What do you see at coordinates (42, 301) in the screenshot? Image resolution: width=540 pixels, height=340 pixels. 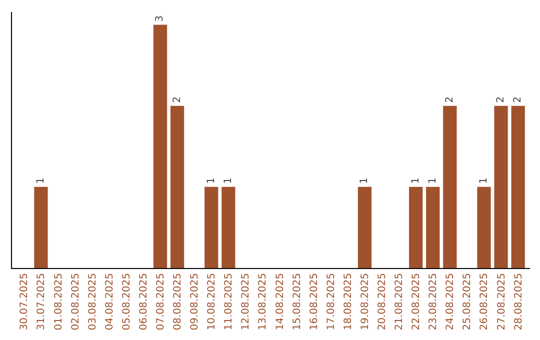 I see `x-tick-label: 31.07.2025` at bounding box center [42, 301].